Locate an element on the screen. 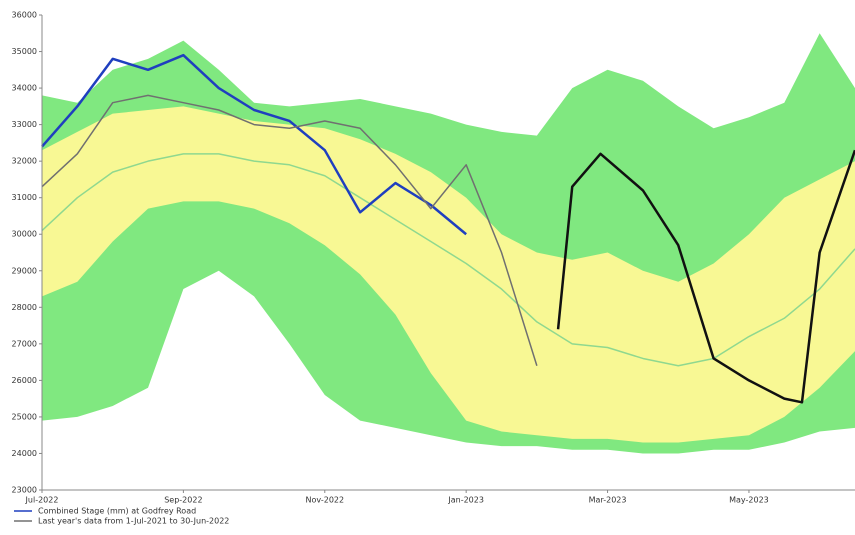  x-tick-label: Jan-2023 is located at coordinates (465, 500).